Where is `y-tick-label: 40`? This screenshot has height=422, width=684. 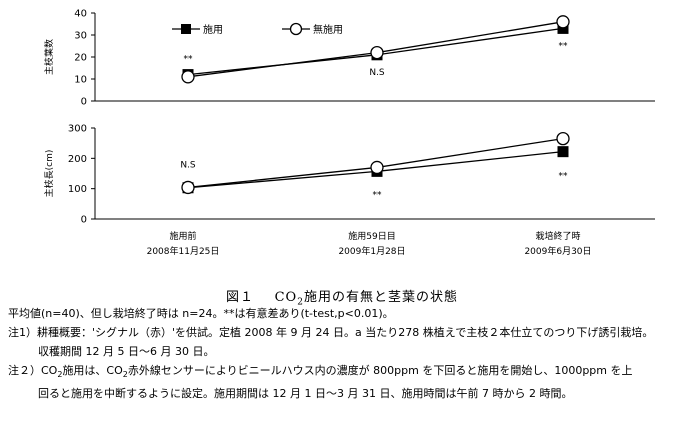
y-tick-label: 40 is located at coordinates (80, 14).